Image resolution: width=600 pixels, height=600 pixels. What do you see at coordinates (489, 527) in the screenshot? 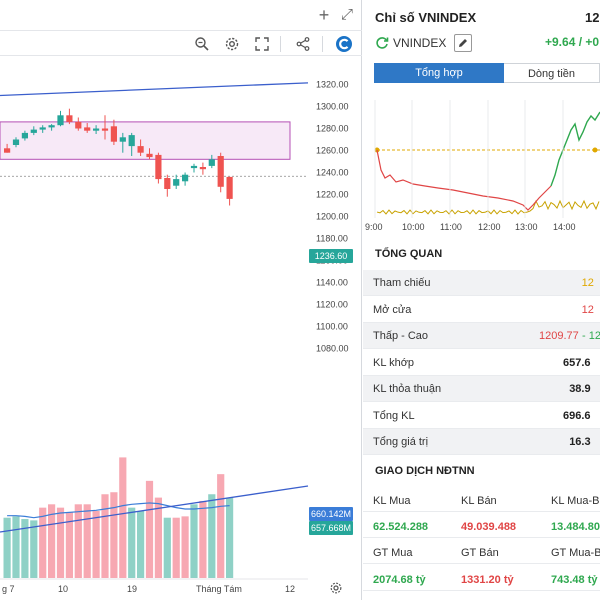
I see `foreign-col-value: 49.039.488` at bounding box center [489, 527].